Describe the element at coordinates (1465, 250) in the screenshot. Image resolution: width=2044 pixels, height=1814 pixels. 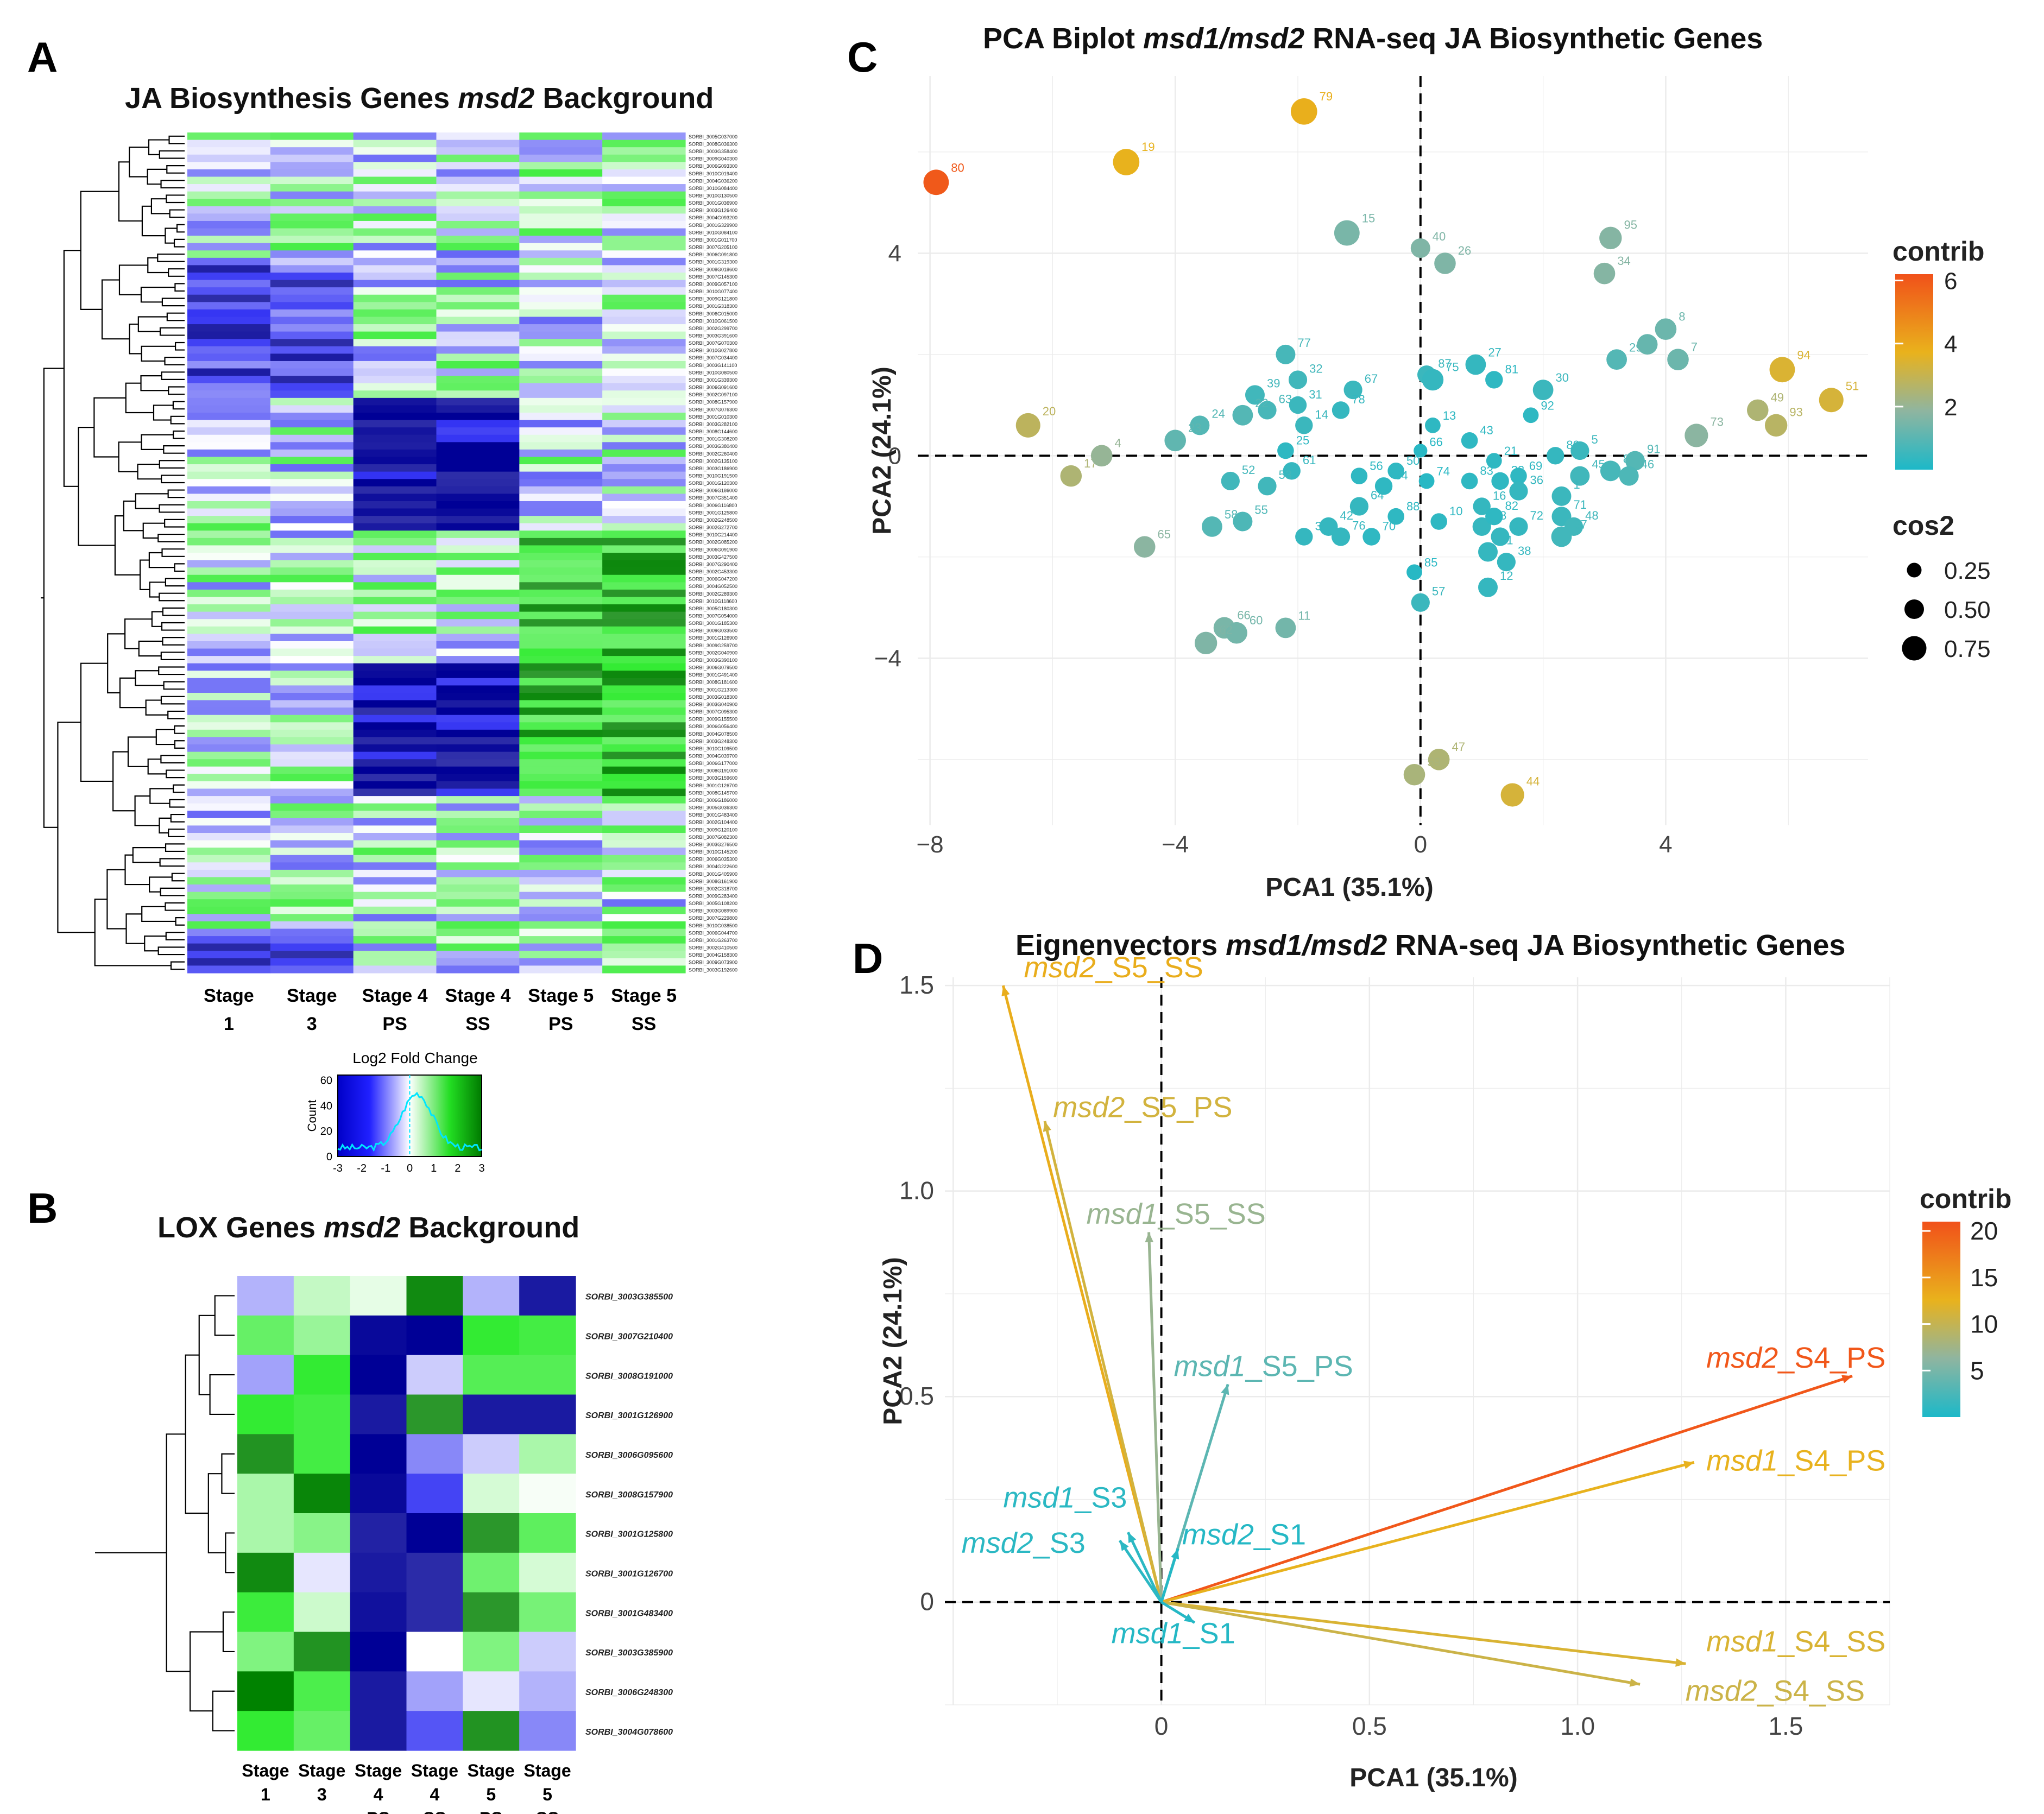
I see `pca-point-label: 26` at that location.